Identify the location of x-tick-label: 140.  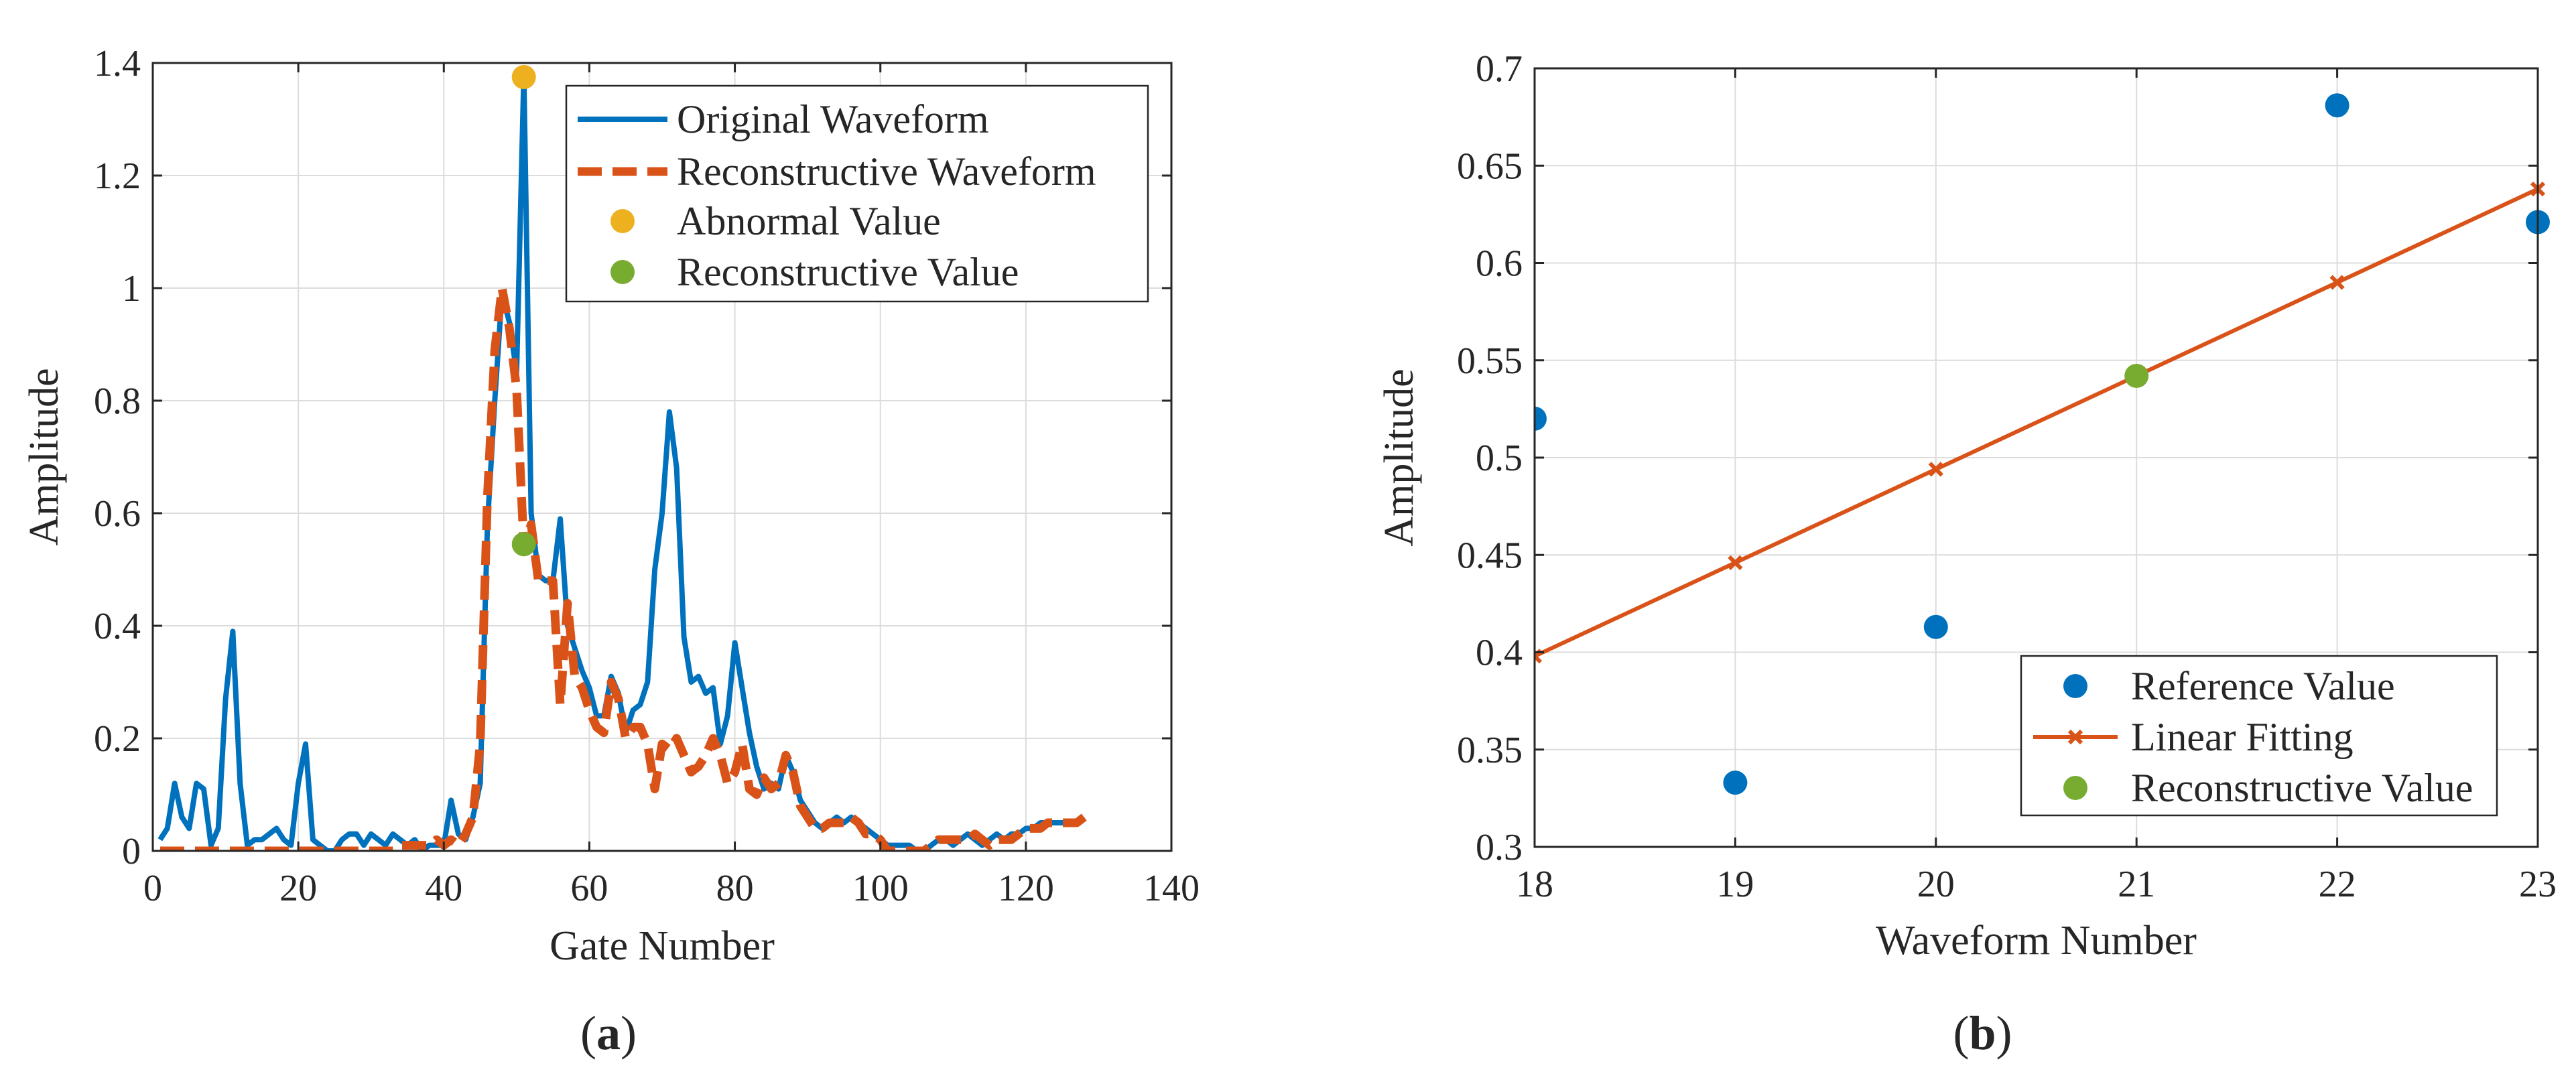
(1171, 889).